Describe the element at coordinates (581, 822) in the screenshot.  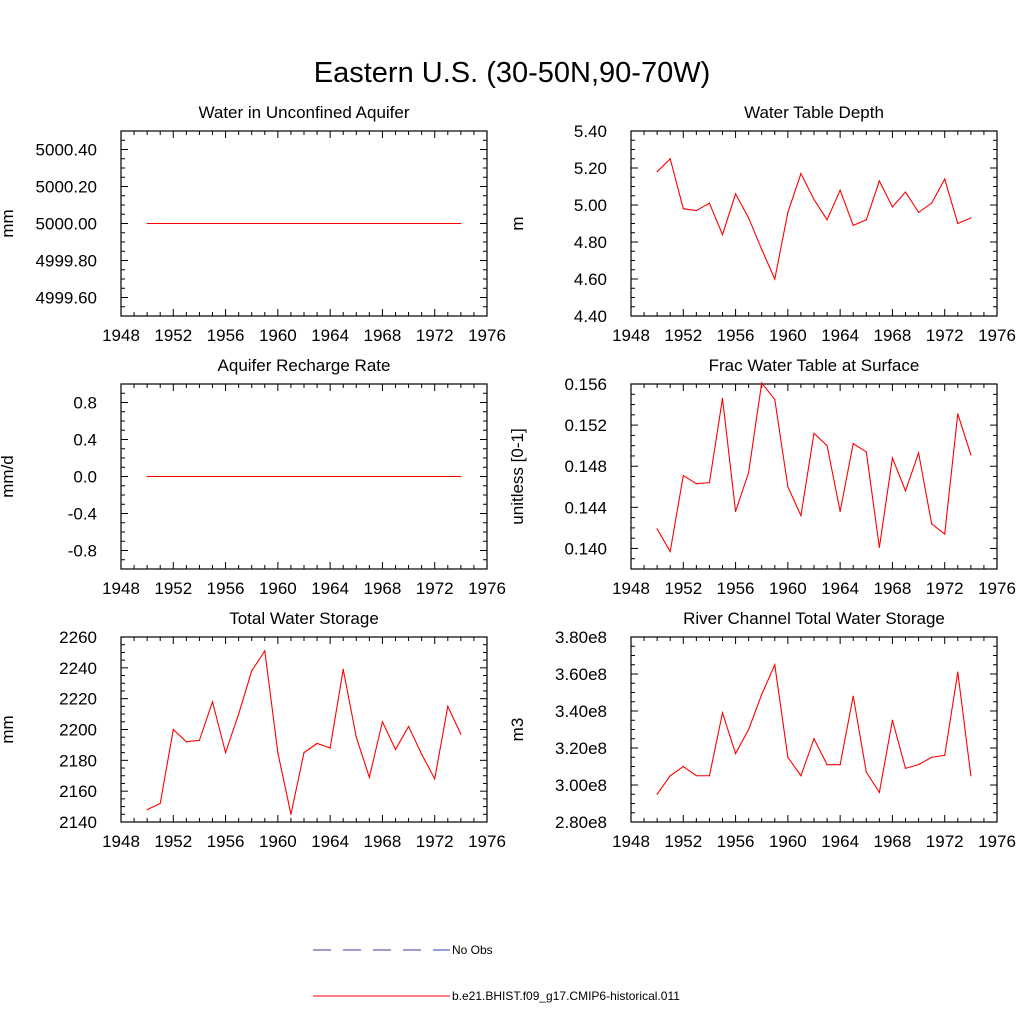
I see `y-tick-label: 2.80e8` at that location.